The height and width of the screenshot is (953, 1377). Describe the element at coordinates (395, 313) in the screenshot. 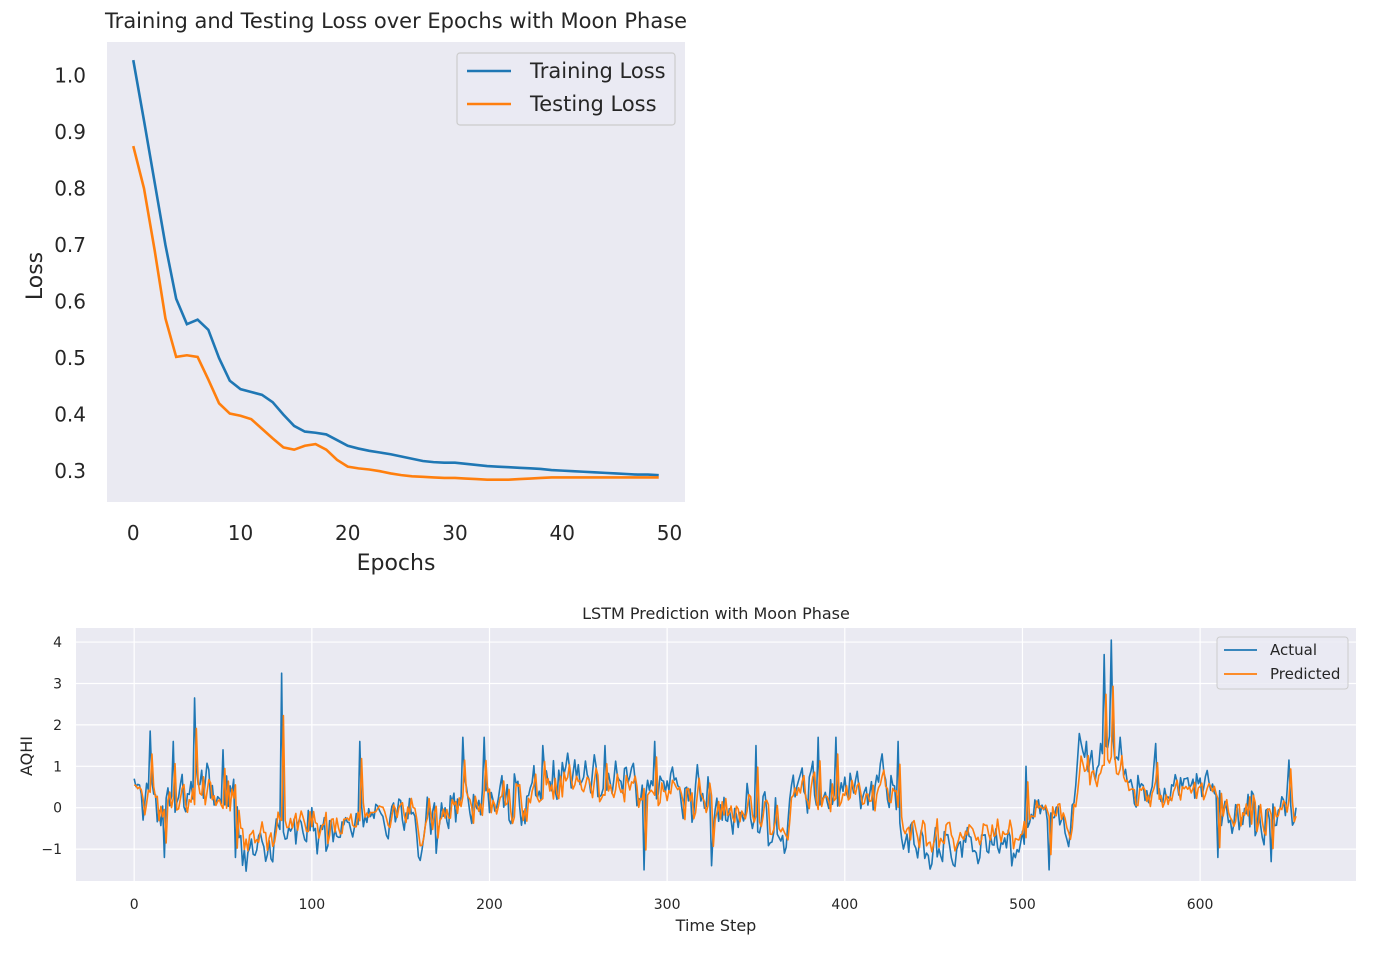

I see `testing-loss-line` at that location.